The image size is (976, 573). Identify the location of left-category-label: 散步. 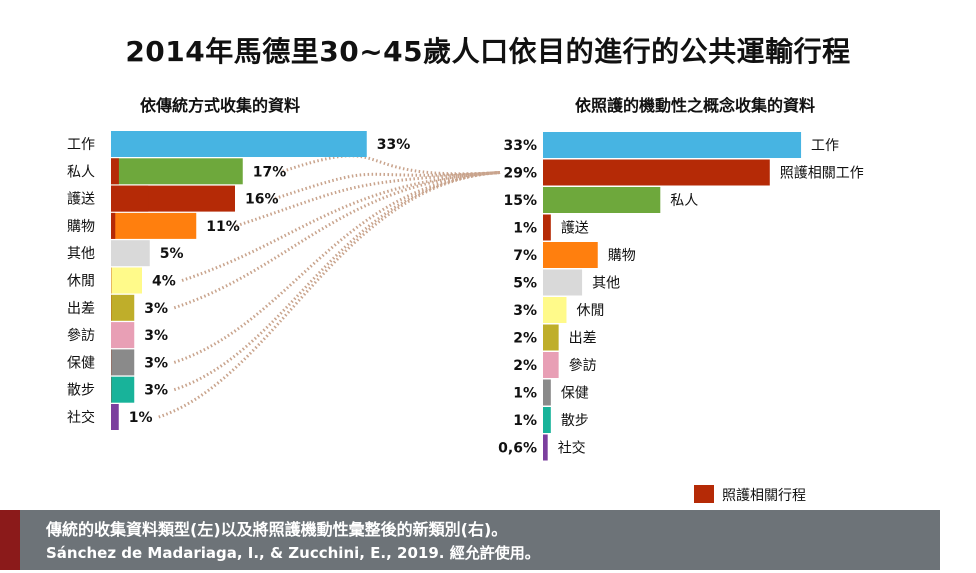
(81, 391).